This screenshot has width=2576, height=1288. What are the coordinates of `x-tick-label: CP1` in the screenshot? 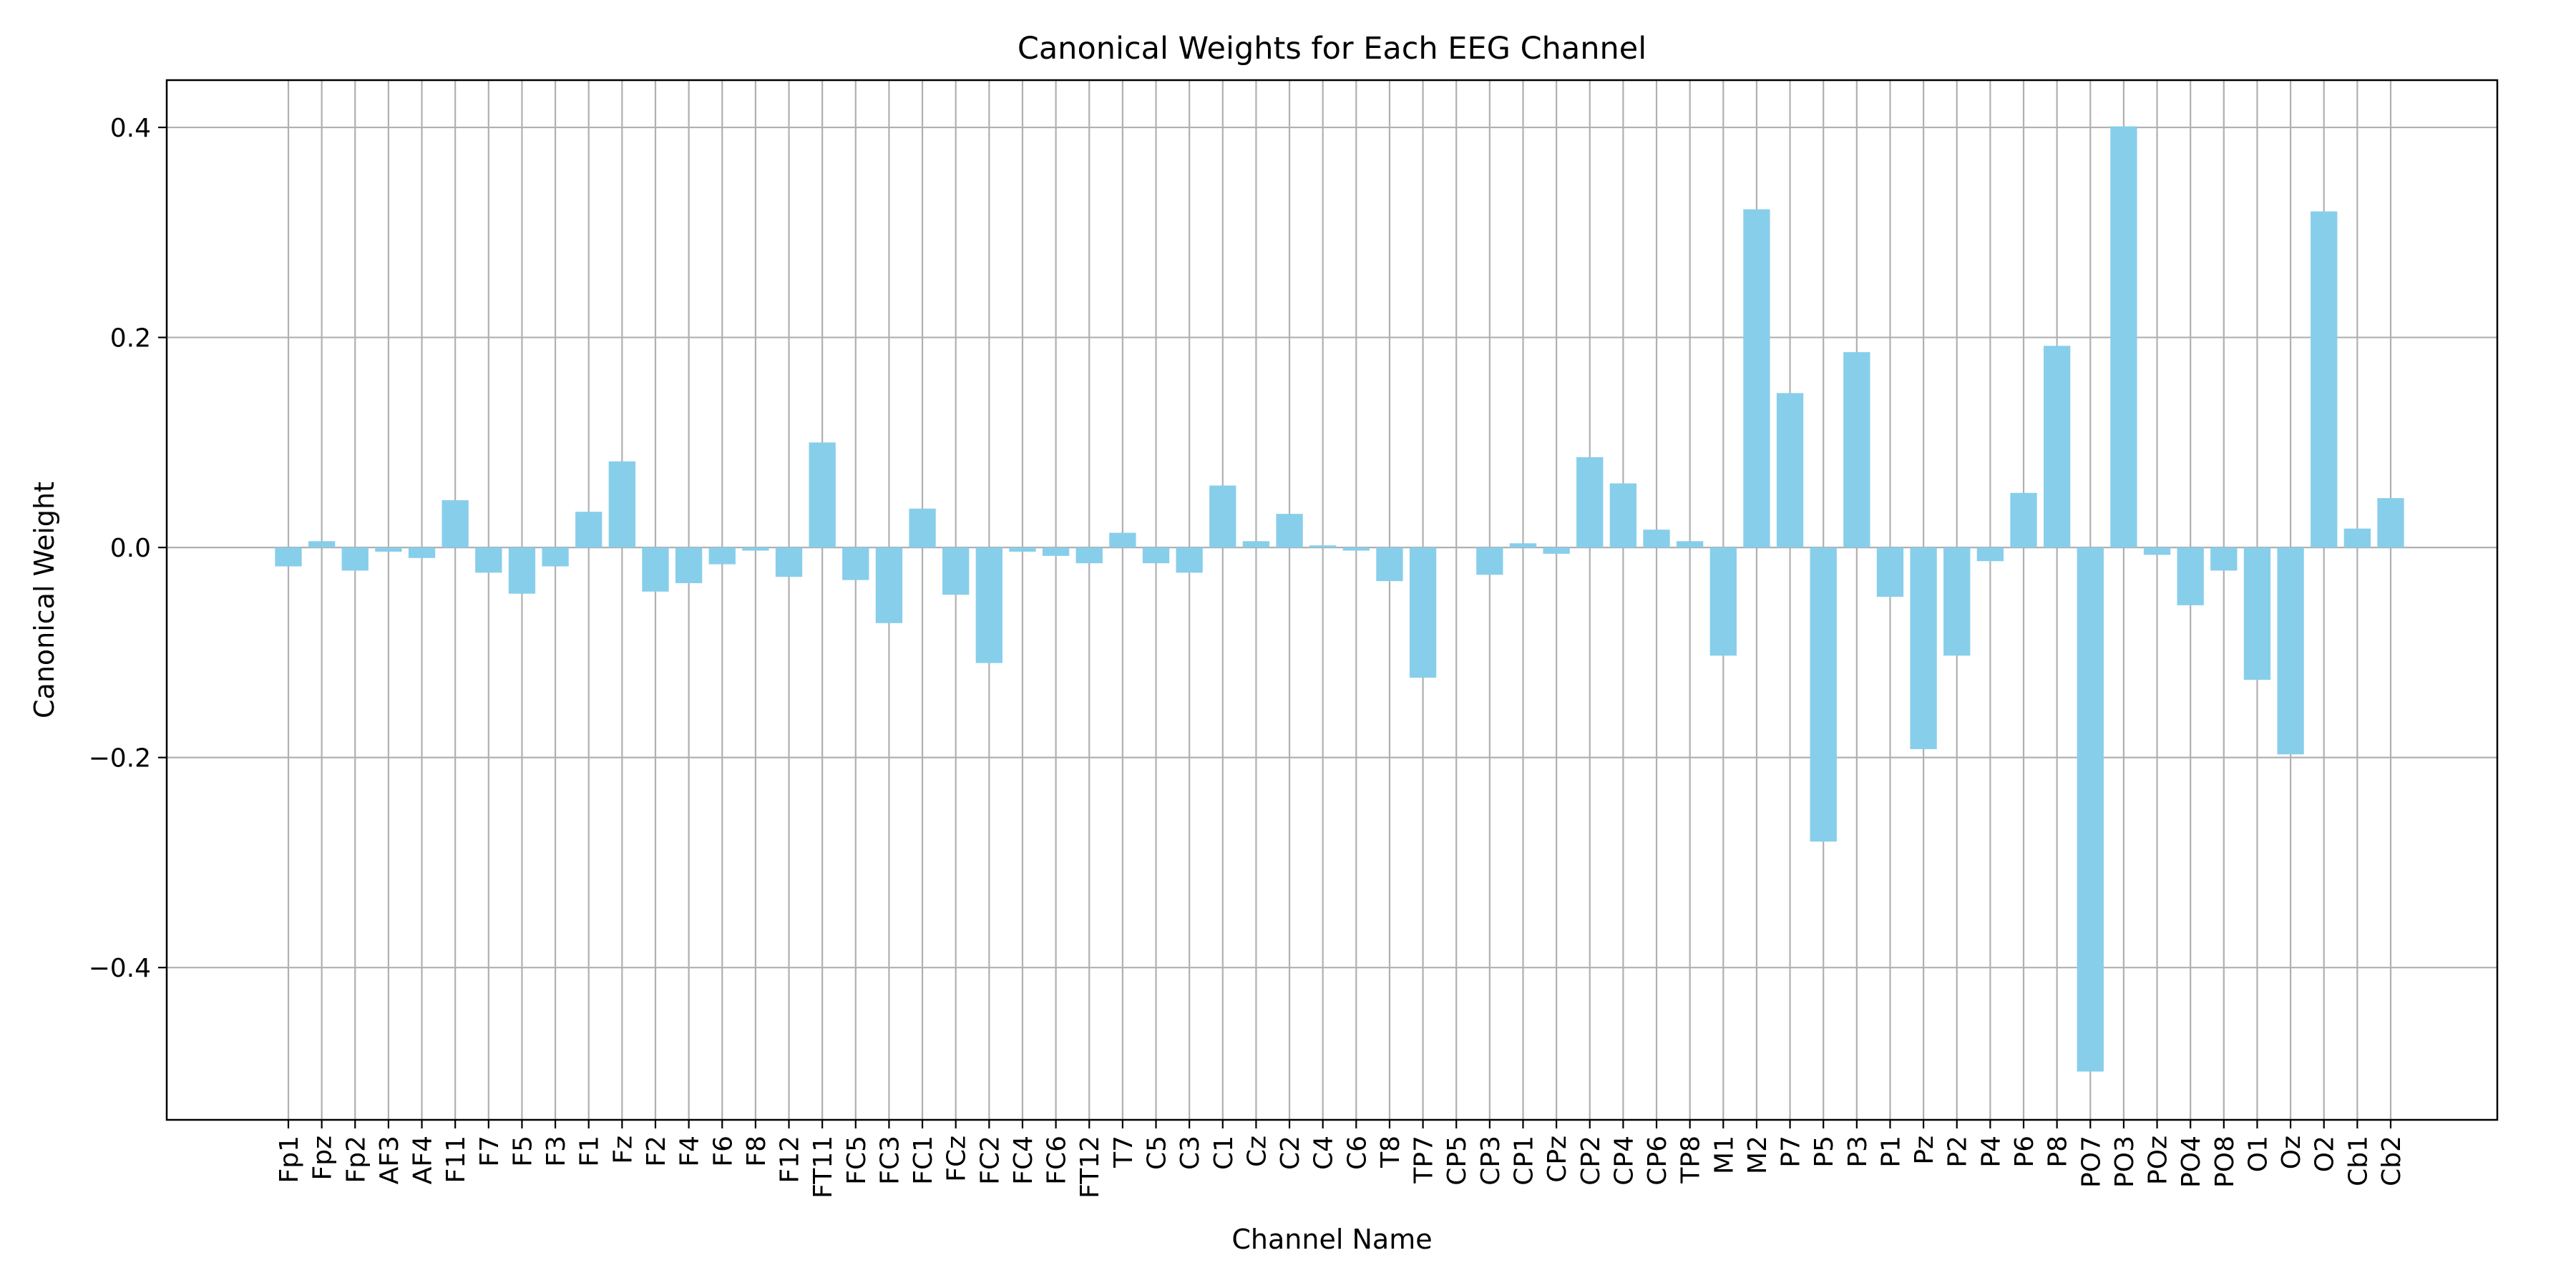 It's located at (1523, 1161).